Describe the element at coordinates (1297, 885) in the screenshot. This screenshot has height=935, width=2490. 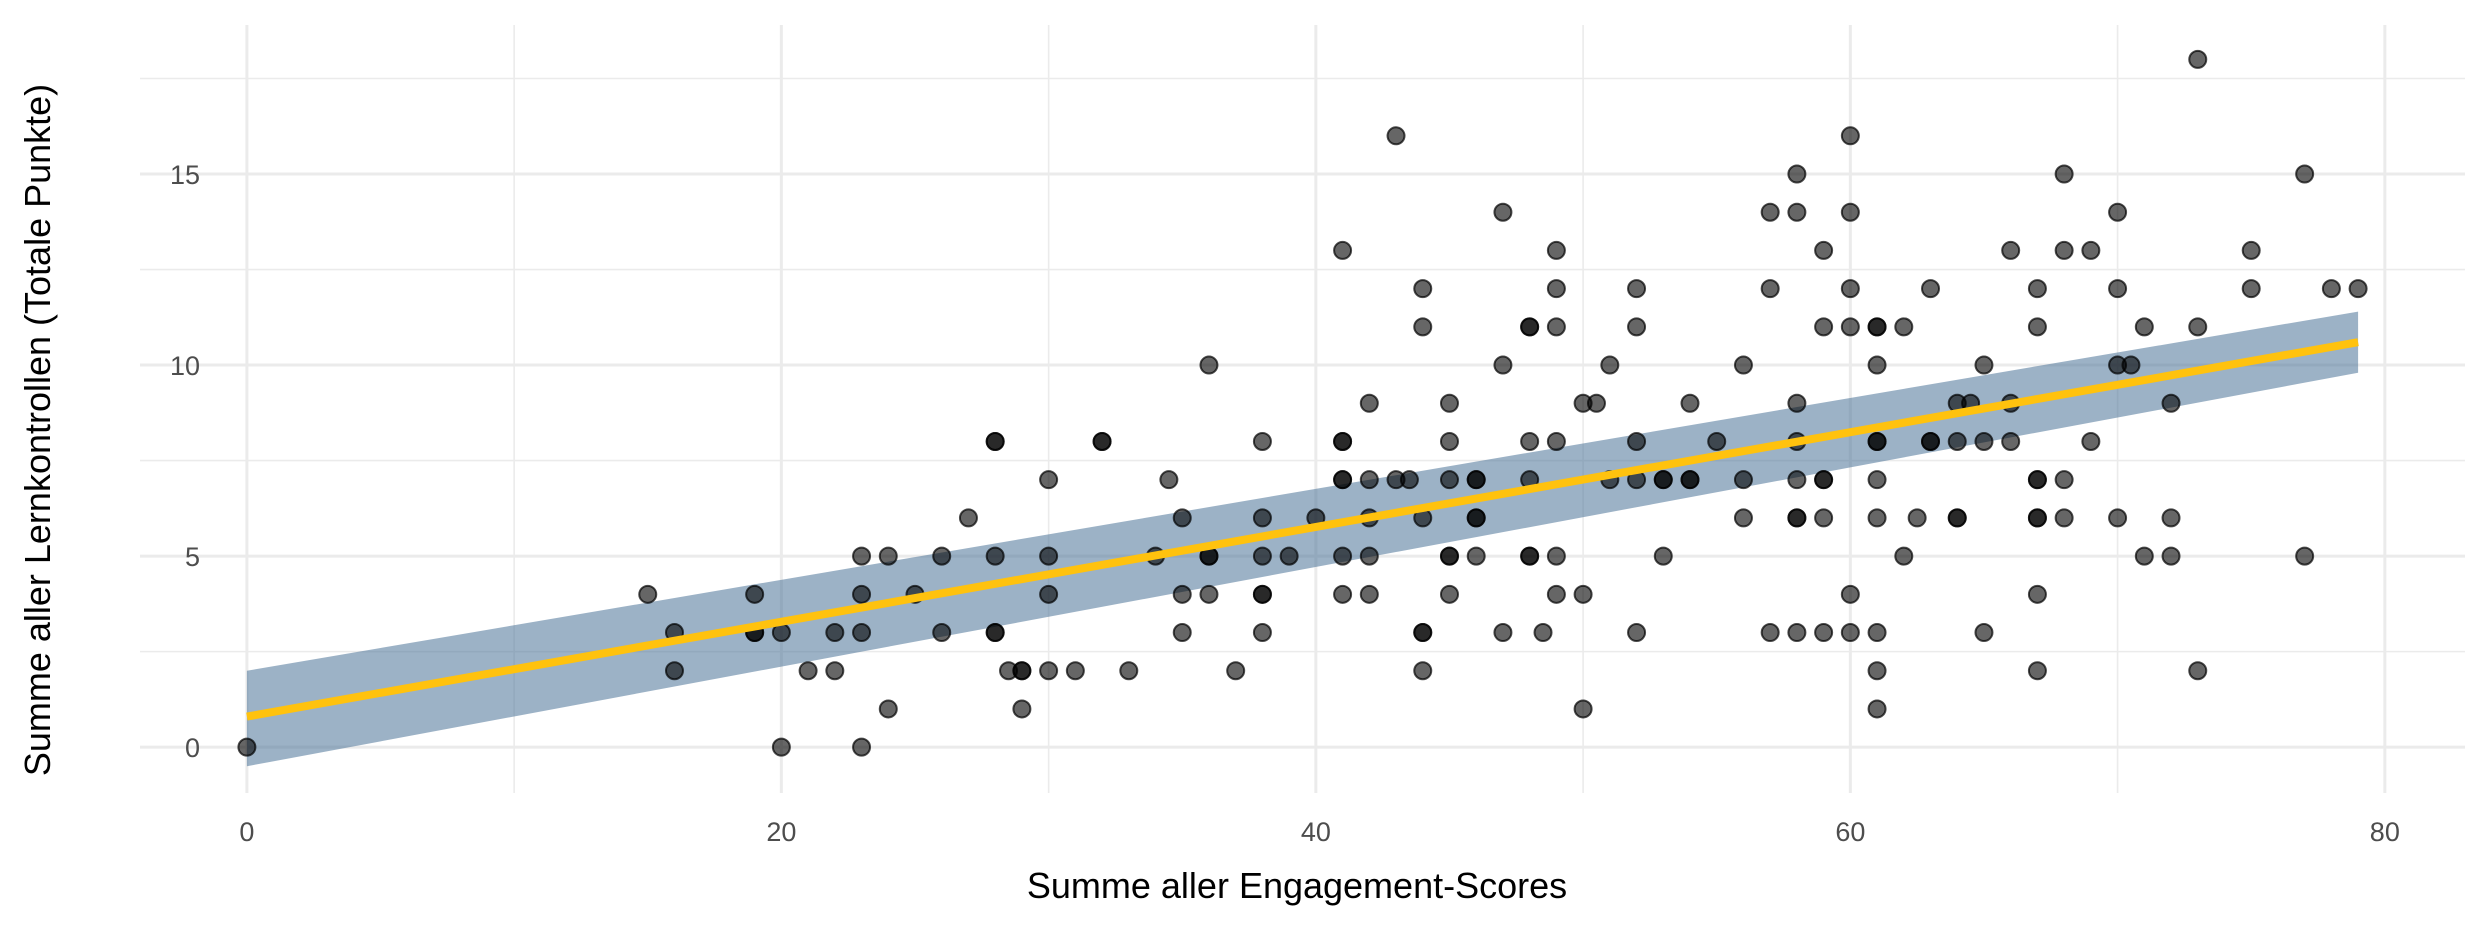
I see `x-axis-title: Summe aller Engagement-Scores` at that location.